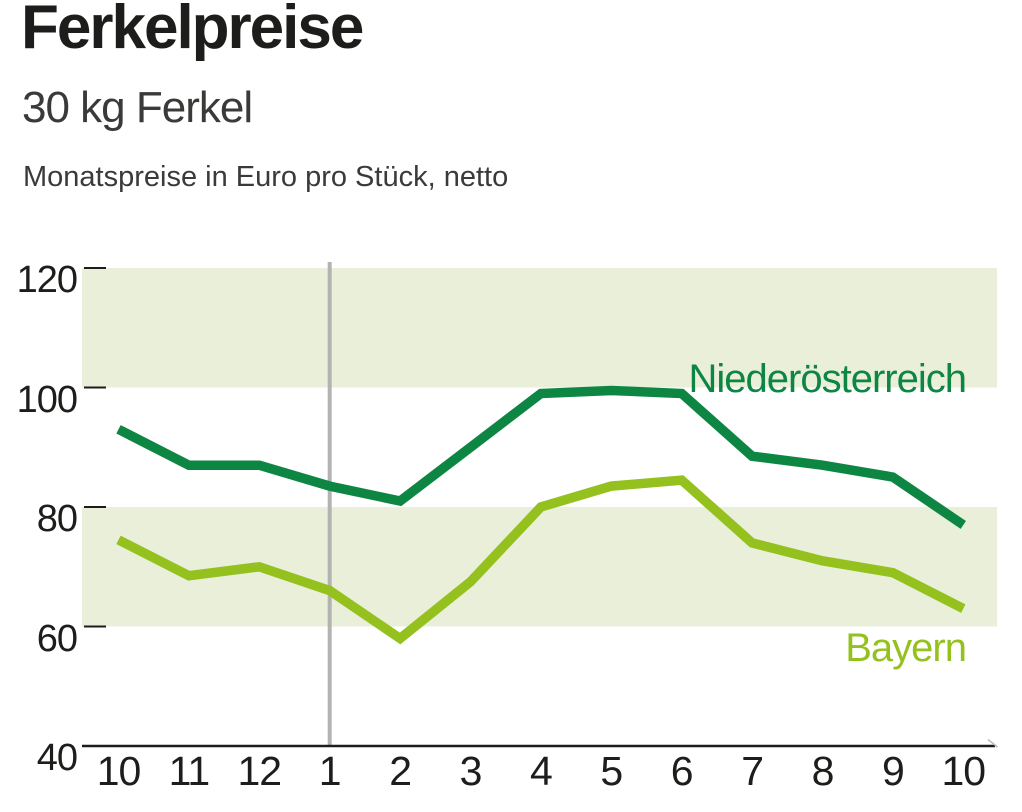 The height and width of the screenshot is (812, 1022). What do you see at coordinates (57, 638) in the screenshot?
I see `y-tick-label-60: 60` at bounding box center [57, 638].